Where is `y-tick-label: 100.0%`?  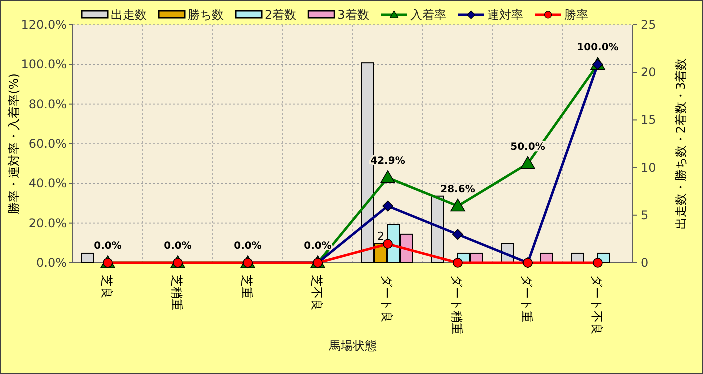
y-tick-label: 100.0% is located at coordinates (44, 65).